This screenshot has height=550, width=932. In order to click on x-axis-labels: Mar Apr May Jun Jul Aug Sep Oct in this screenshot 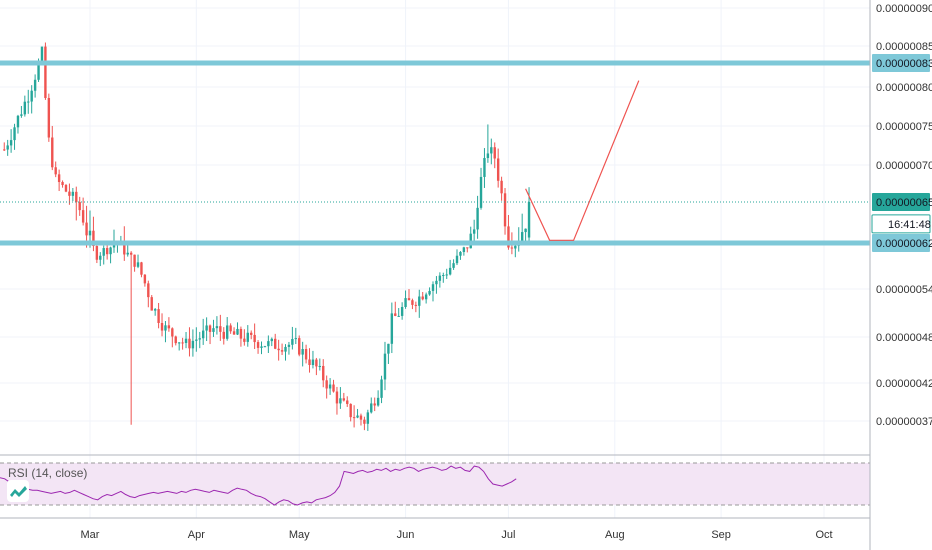, I will do `click(457, 535)`.